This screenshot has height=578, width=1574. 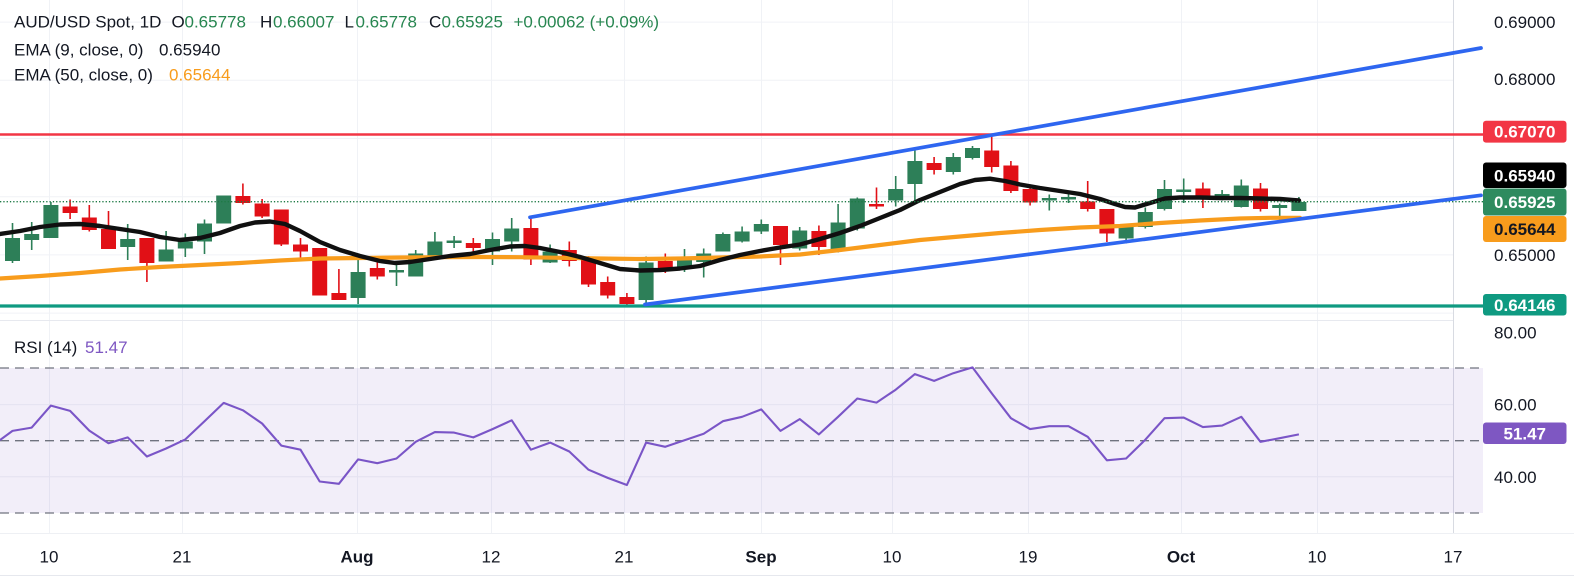 I want to click on svg-text: 0.67070, so click(x=1524, y=132).